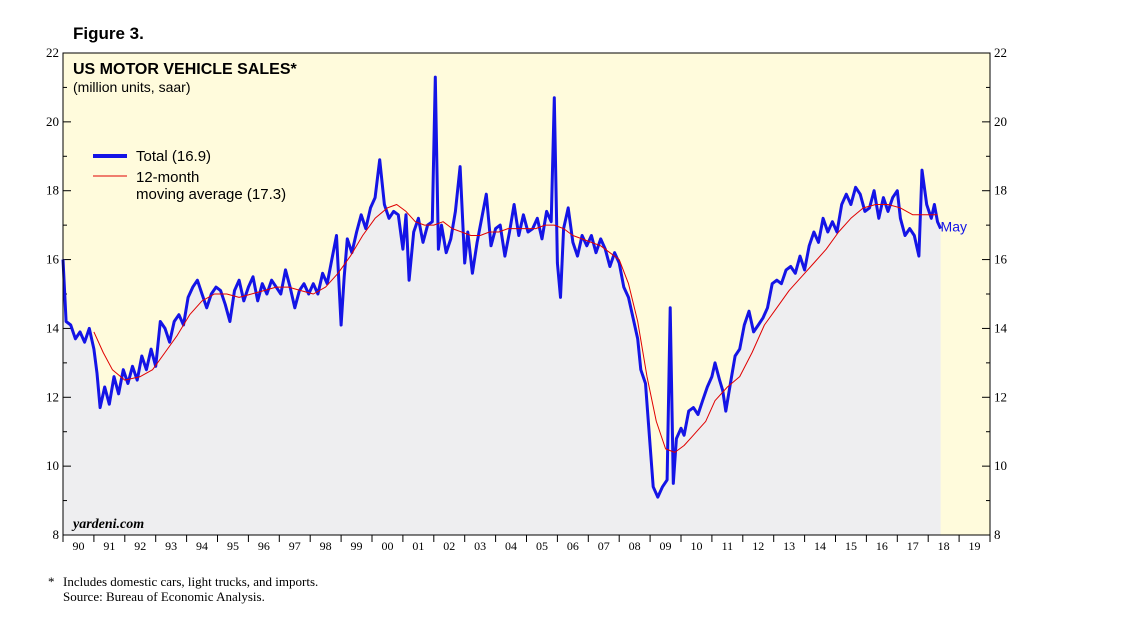  Describe the element at coordinates (913, 546) in the screenshot. I see `x-tick-label: 17` at that location.